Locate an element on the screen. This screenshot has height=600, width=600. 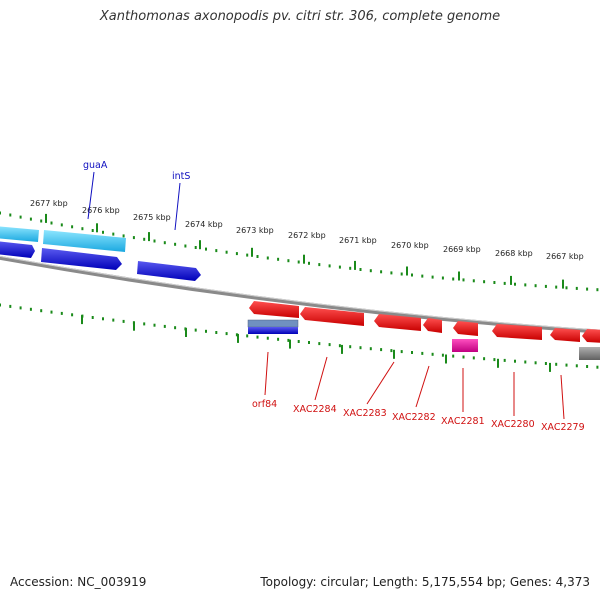
gene-label-XAC2281: XAC2281 is located at coordinates (463, 421).